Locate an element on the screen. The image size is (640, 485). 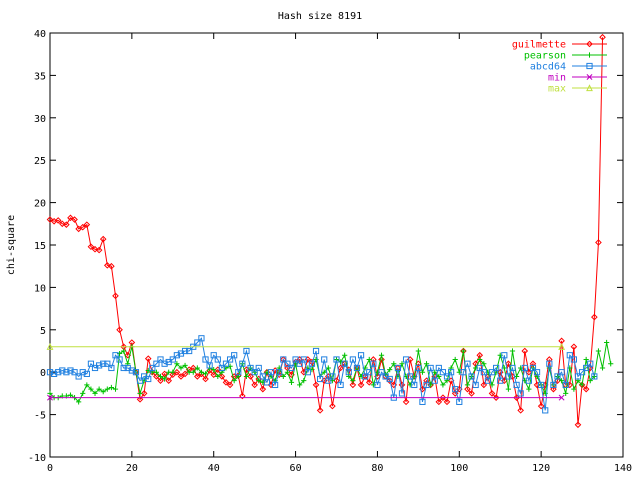
y-tick-label: 10 is located at coordinates (40, 288).